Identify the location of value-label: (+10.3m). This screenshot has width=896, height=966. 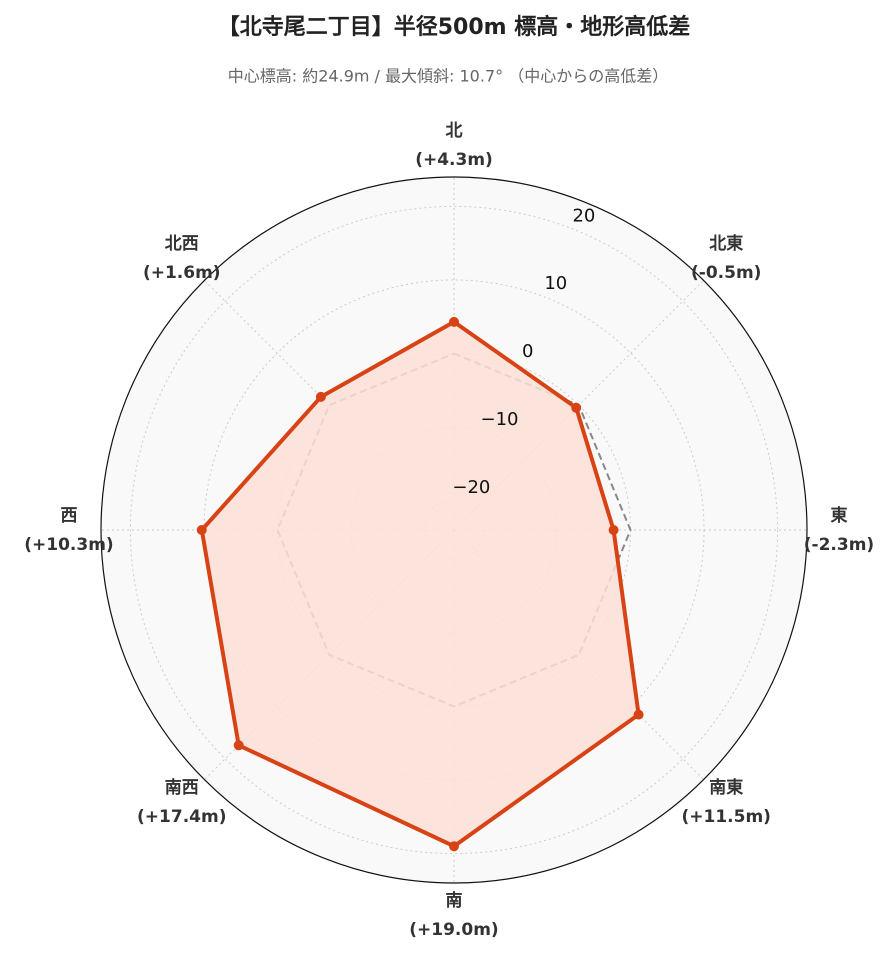
(68, 545).